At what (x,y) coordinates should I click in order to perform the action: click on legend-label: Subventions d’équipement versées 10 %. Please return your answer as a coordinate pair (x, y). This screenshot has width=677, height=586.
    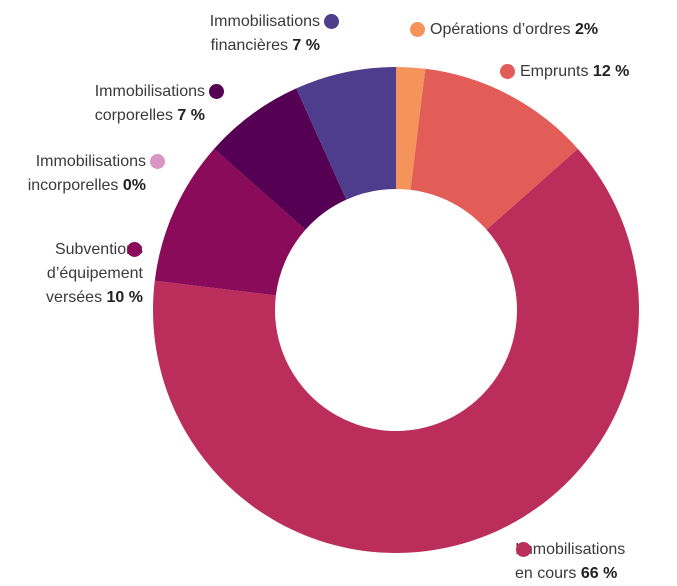
    Looking at the image, I should click on (78, 274).